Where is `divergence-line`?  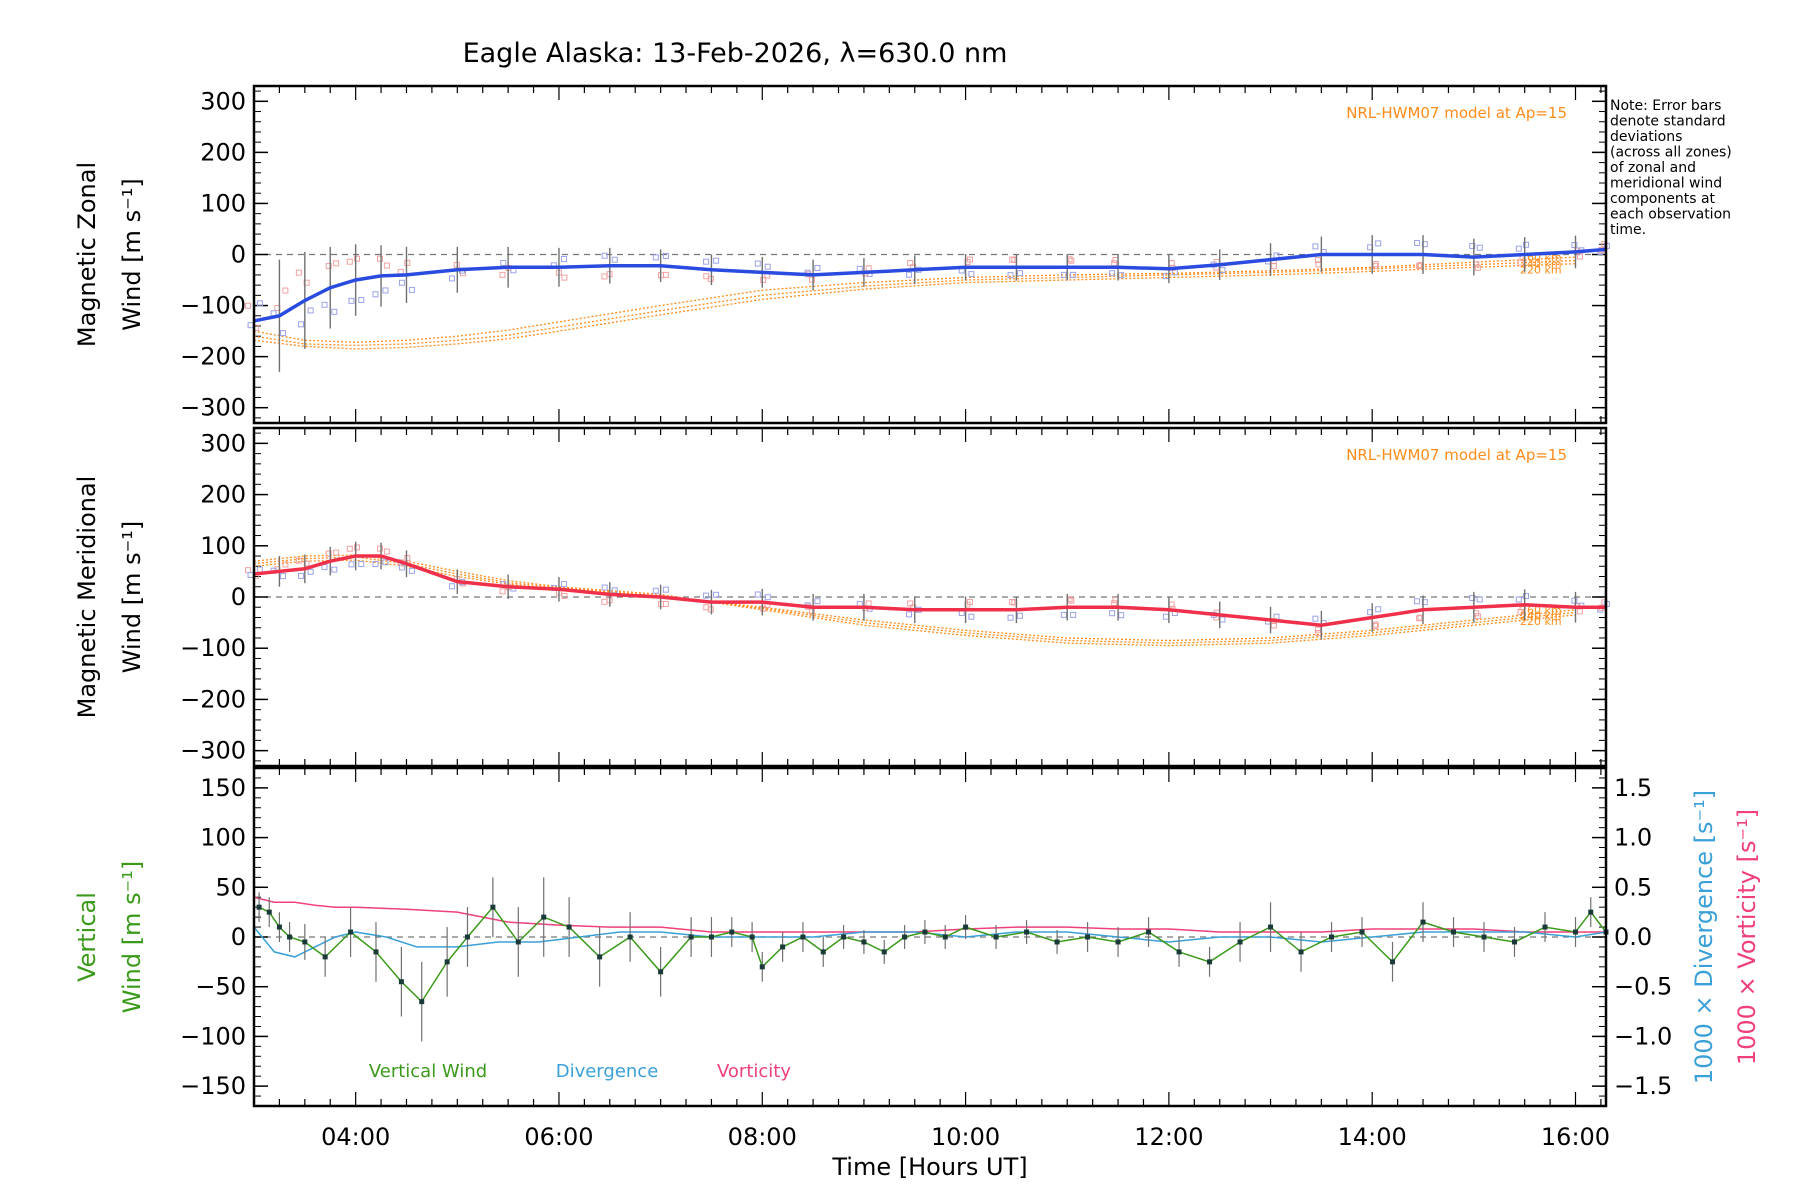
divergence-line is located at coordinates (930, 942).